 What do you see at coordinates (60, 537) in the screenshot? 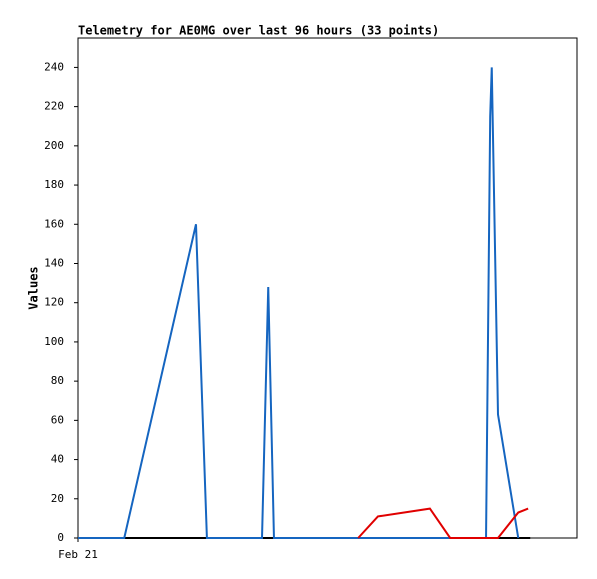
I see `y-tick-label: 0` at bounding box center [60, 537].